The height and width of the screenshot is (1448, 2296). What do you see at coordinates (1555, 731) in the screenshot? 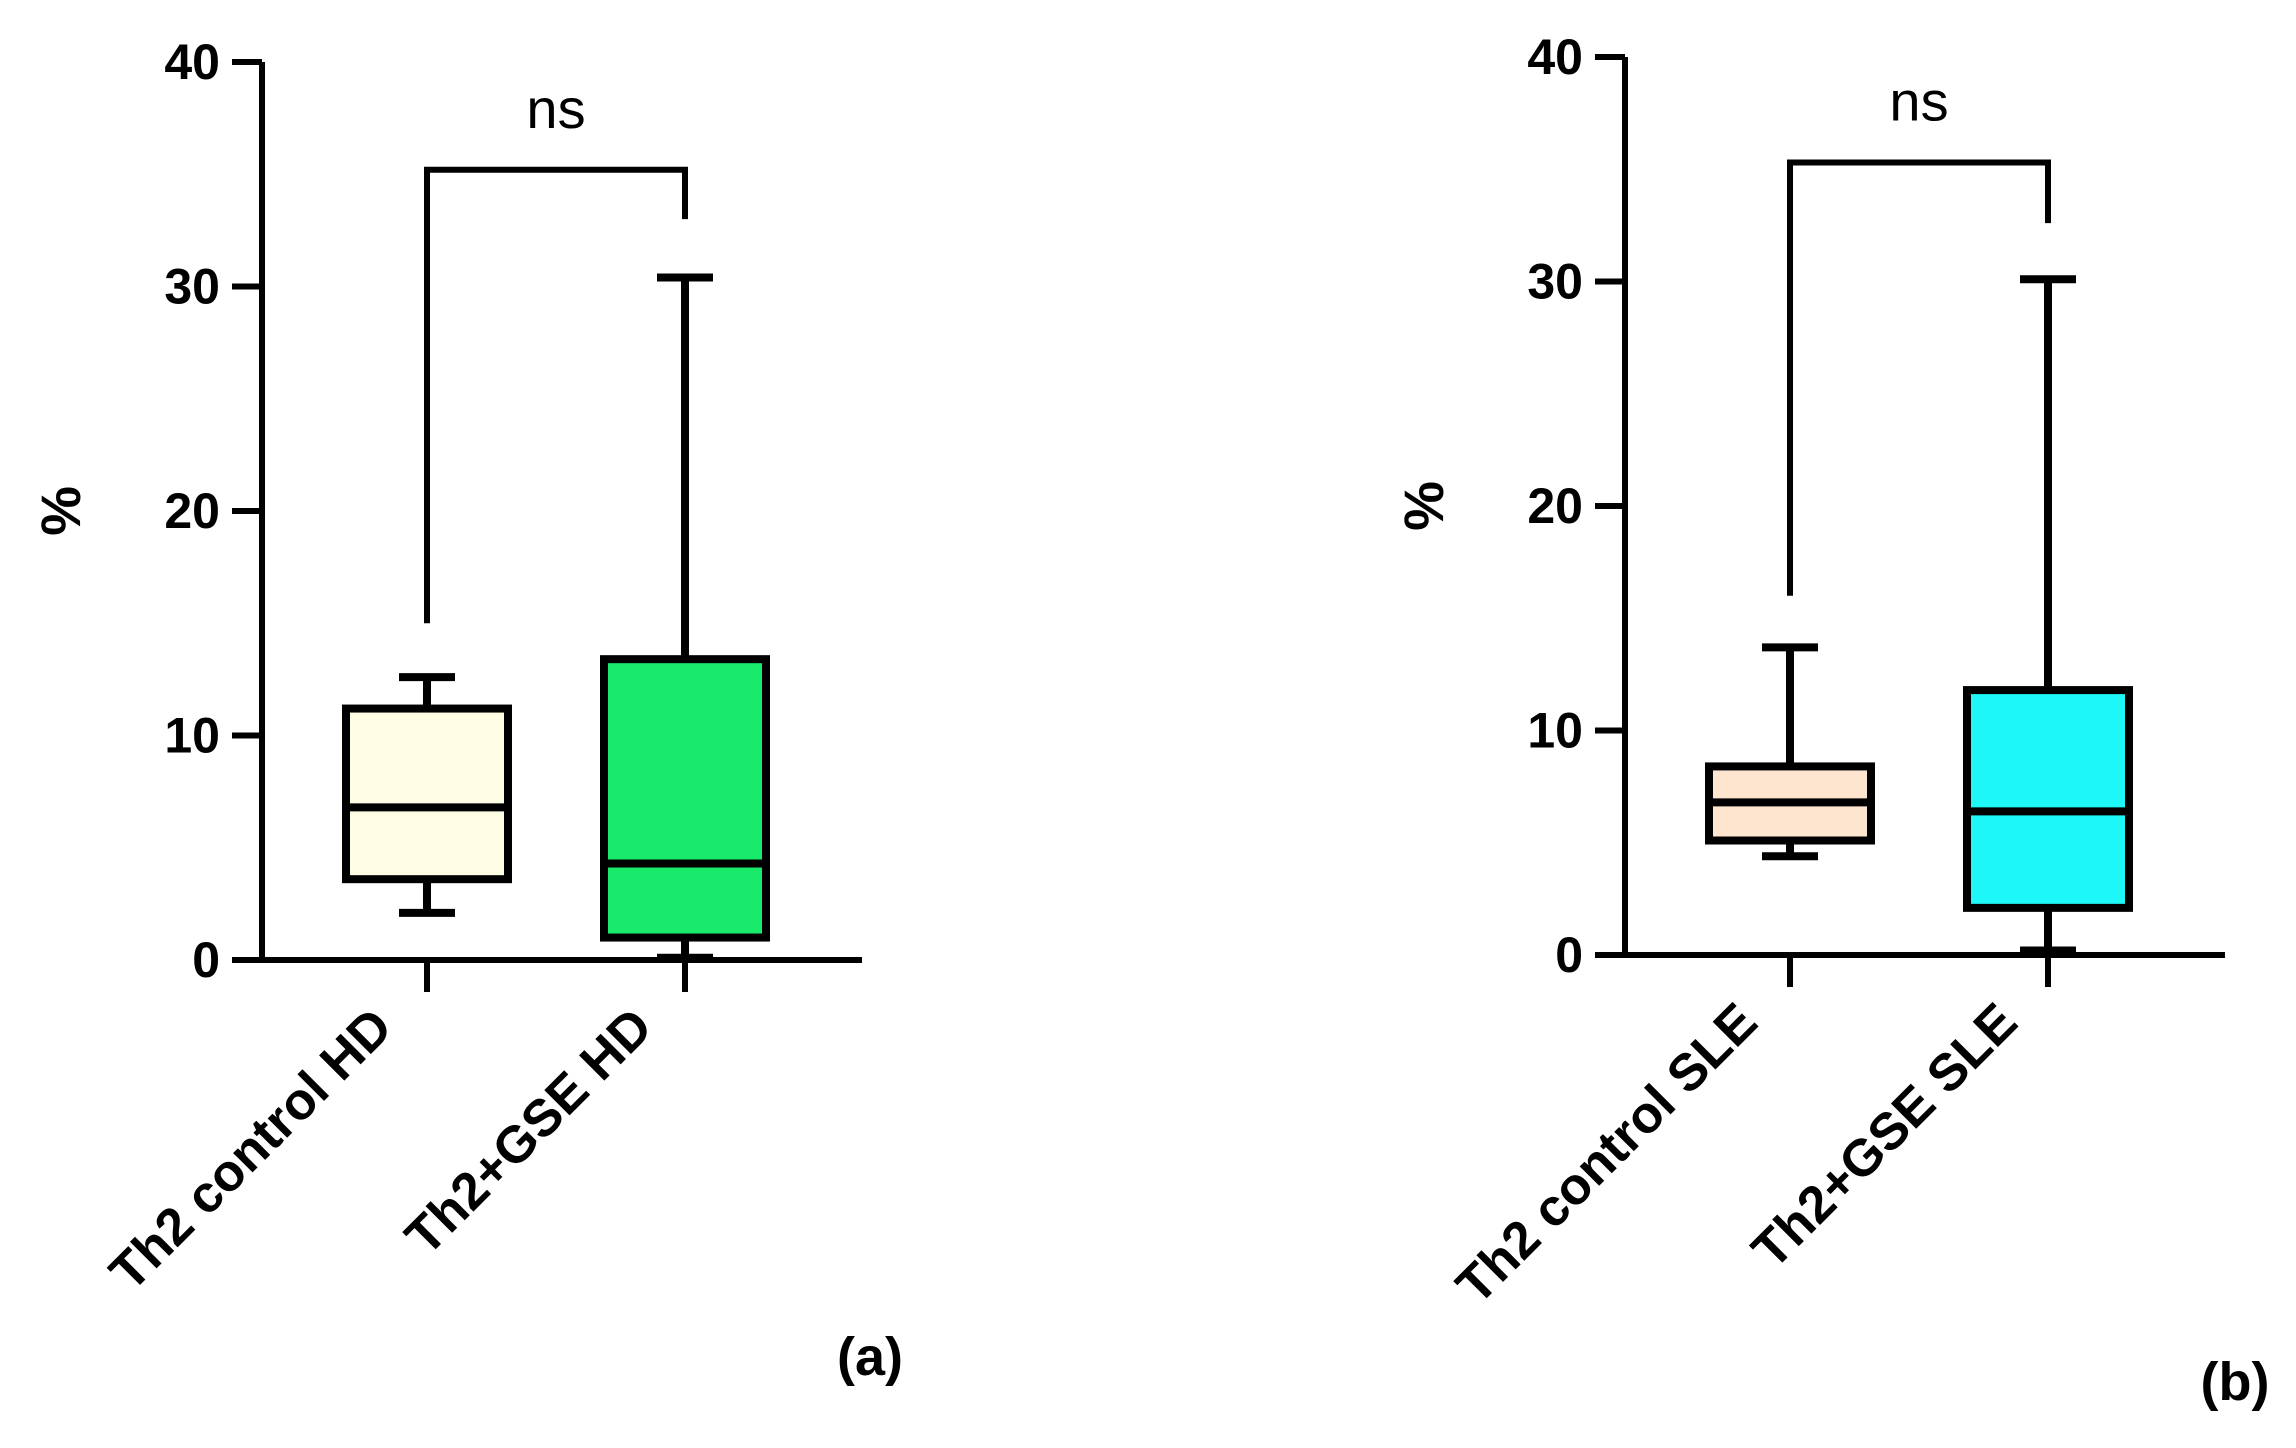
I see `panel-b-y-tick-label: 10` at bounding box center [1555, 731].